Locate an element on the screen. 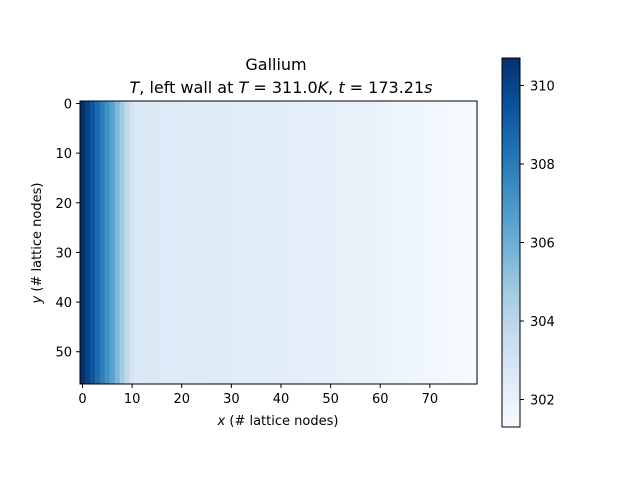 The image size is (640, 480). colorbar-gradient is located at coordinates (511, 243).